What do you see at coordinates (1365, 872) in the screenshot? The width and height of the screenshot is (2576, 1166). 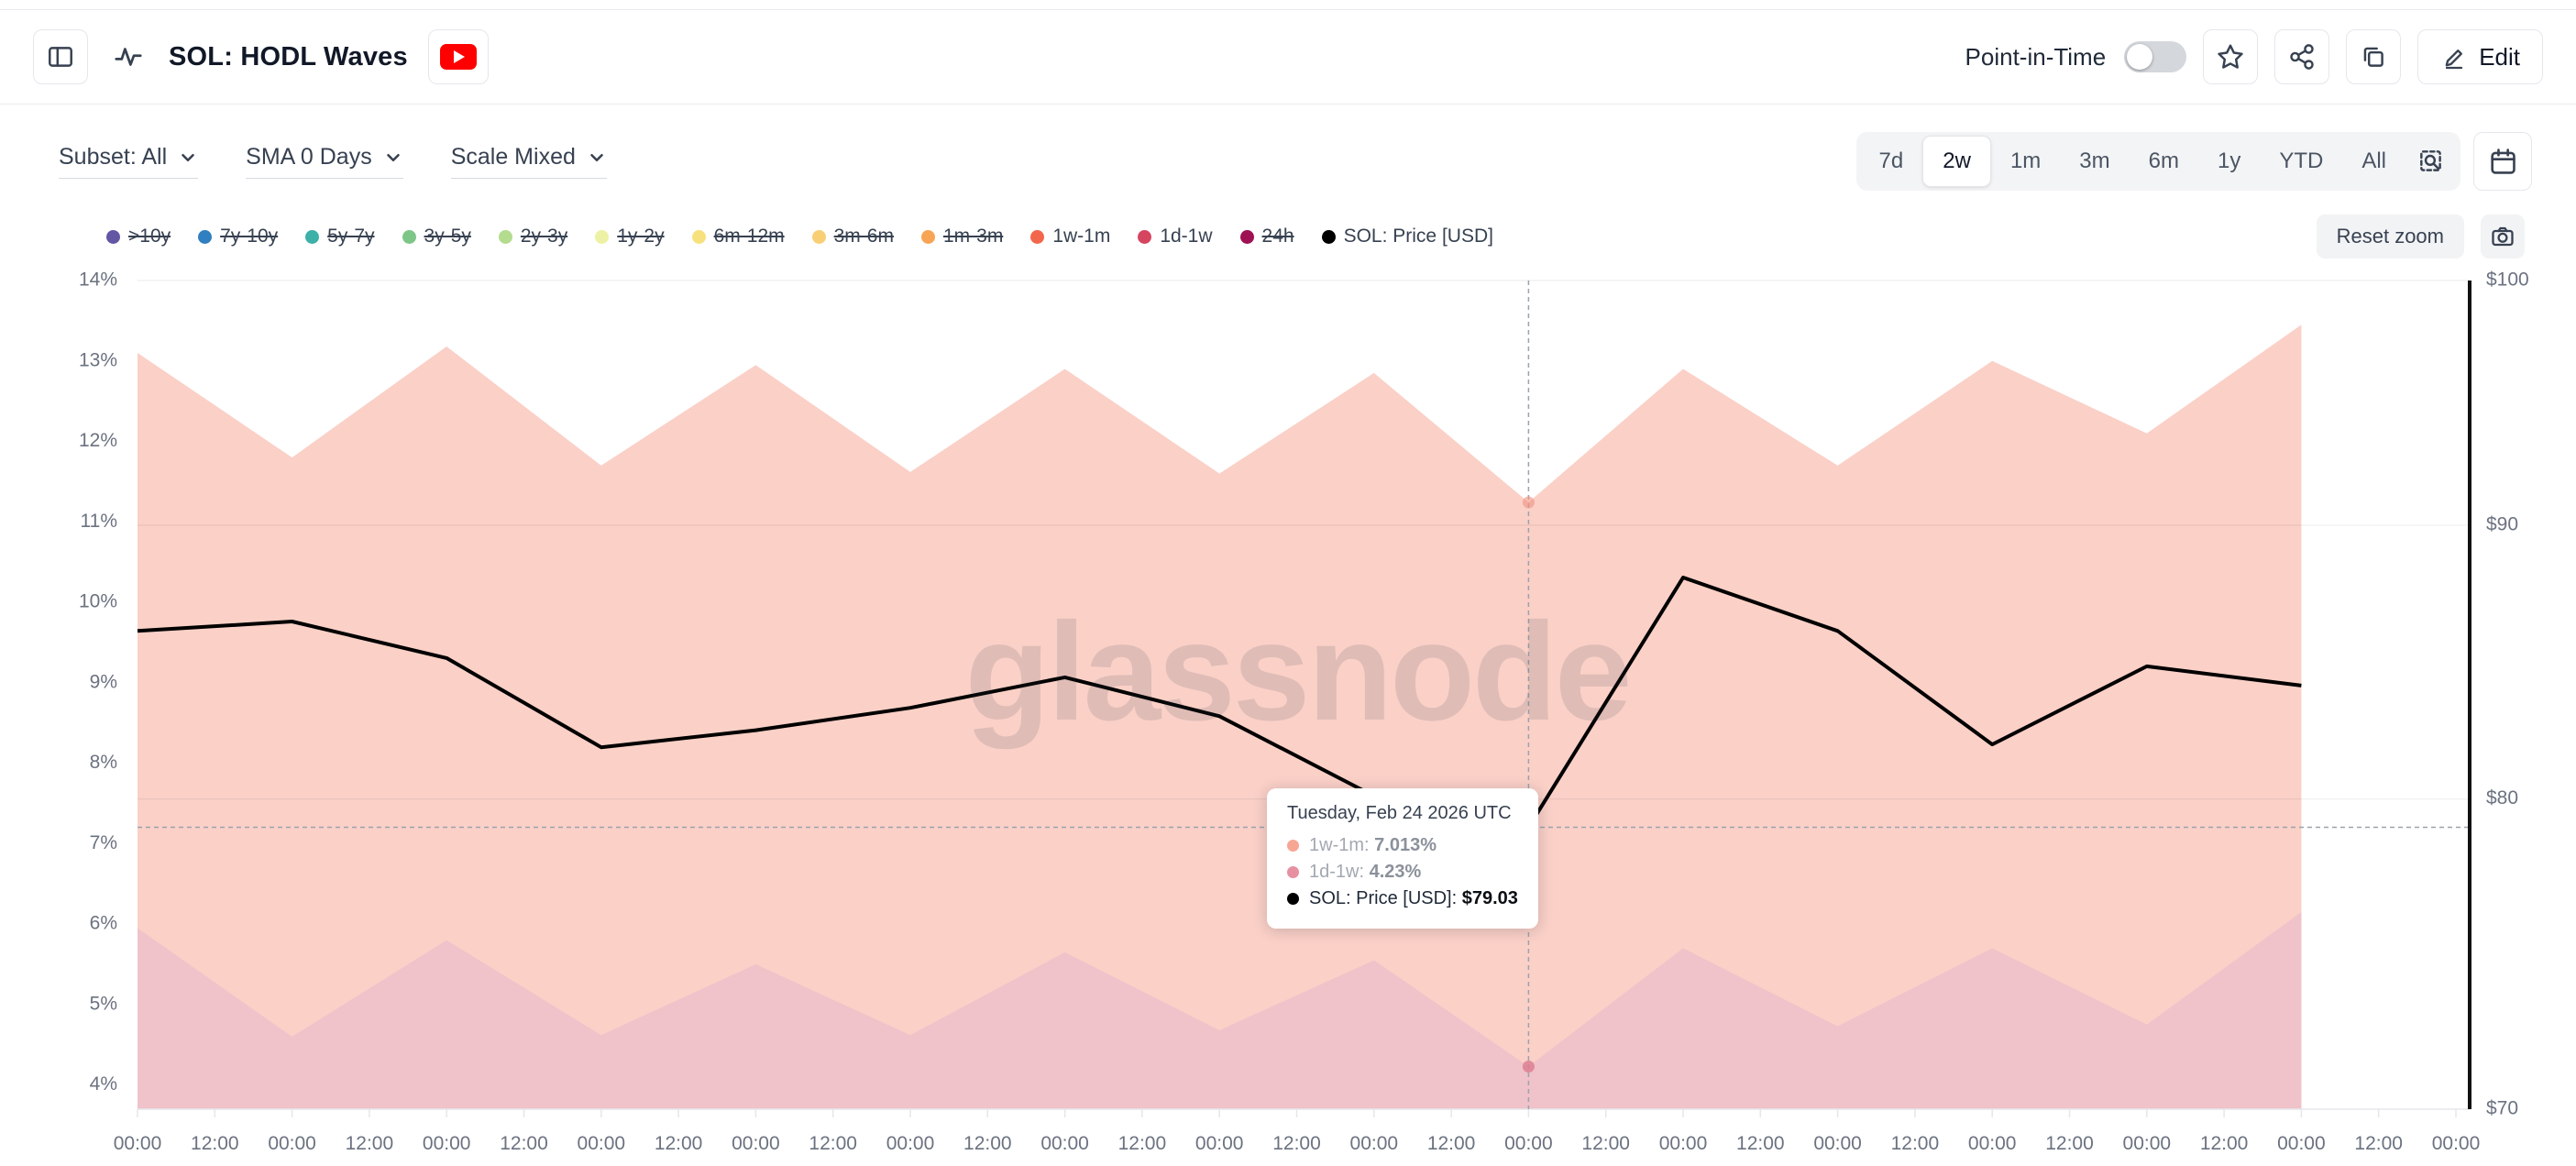 I see `tooltip-series-label: 1d-1w: 4.23%` at bounding box center [1365, 872].